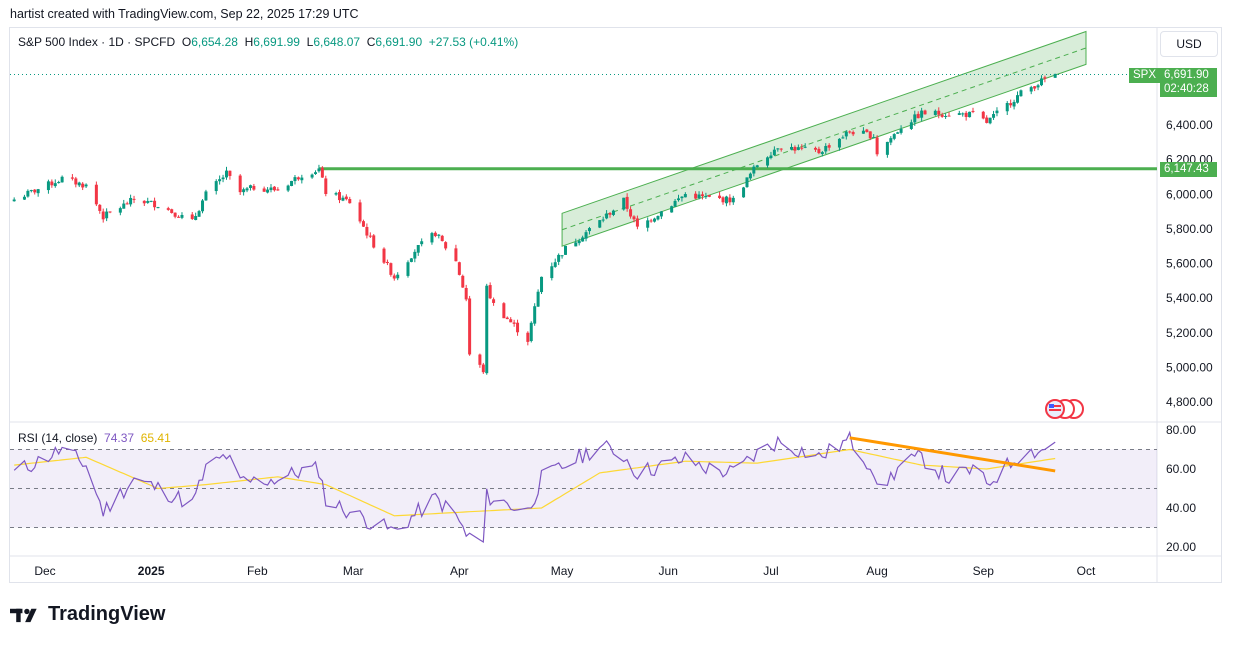 The height and width of the screenshot is (645, 1233). What do you see at coordinates (97, 42) in the screenshot?
I see `symbol-label: S&P 500 Index · 1D · SPCFD` at bounding box center [97, 42].